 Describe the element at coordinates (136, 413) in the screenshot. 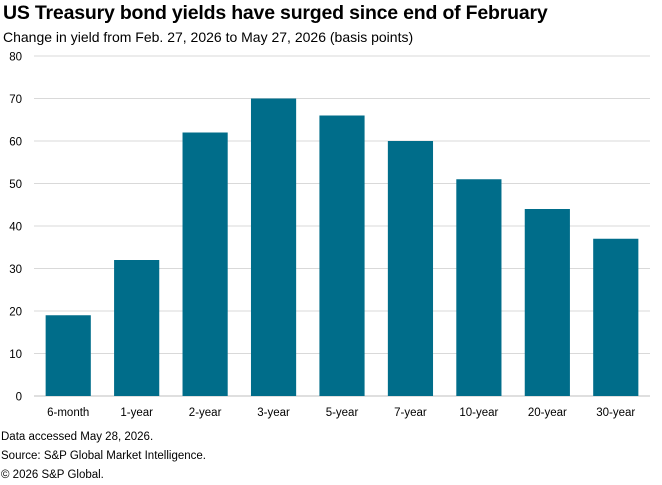

I see `x-tick-label: 1-year` at that location.